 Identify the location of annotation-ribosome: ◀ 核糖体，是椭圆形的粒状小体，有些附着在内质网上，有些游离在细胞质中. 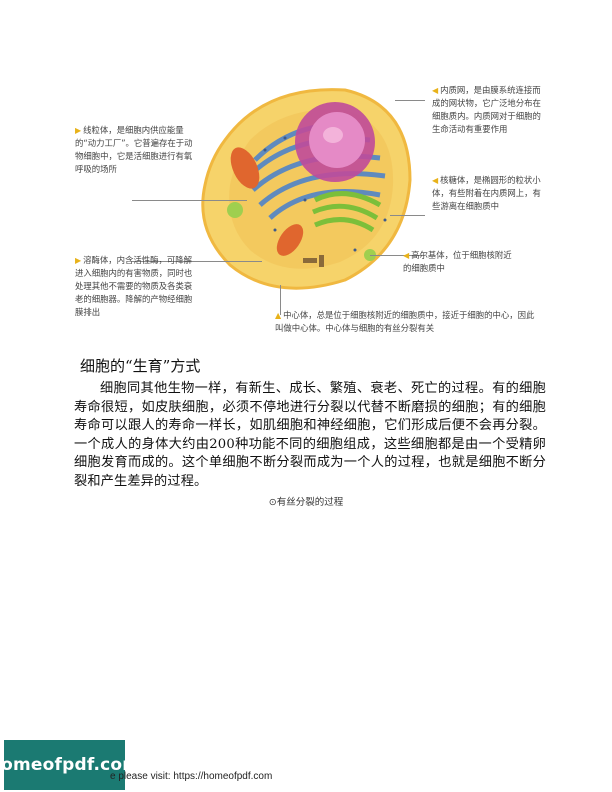
(486, 193).